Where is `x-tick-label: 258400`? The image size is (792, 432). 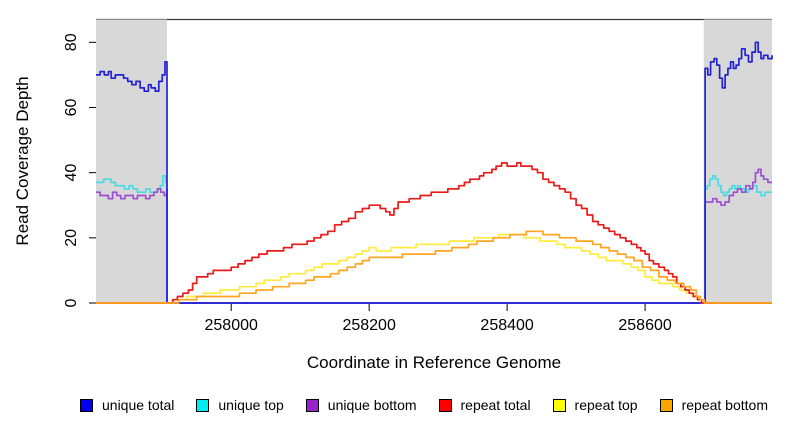
x-tick-label: 258400 is located at coordinates (506, 325).